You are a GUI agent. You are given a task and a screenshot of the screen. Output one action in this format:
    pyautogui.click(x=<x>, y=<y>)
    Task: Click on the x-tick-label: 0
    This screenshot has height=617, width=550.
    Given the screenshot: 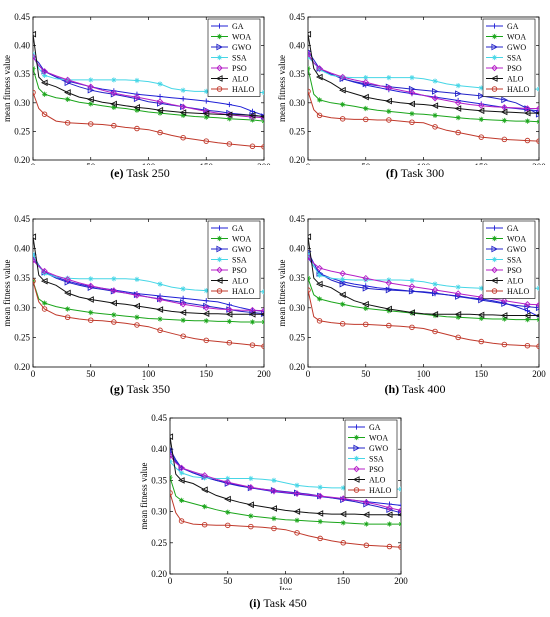 What is the action you would take?
    pyautogui.click(x=308, y=163)
    